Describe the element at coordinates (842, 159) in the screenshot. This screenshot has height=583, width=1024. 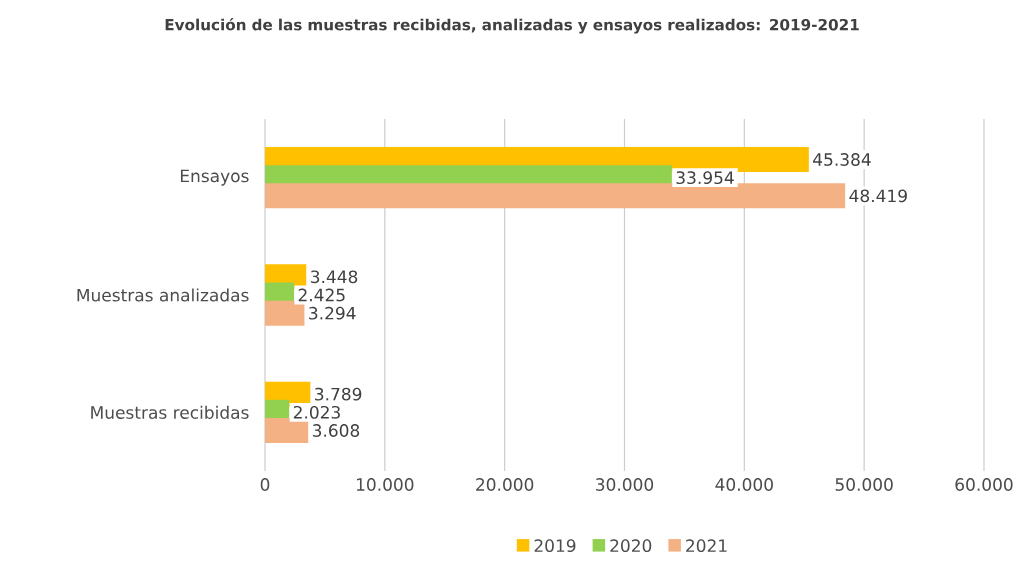
I see `data-label: 45.384` at that location.